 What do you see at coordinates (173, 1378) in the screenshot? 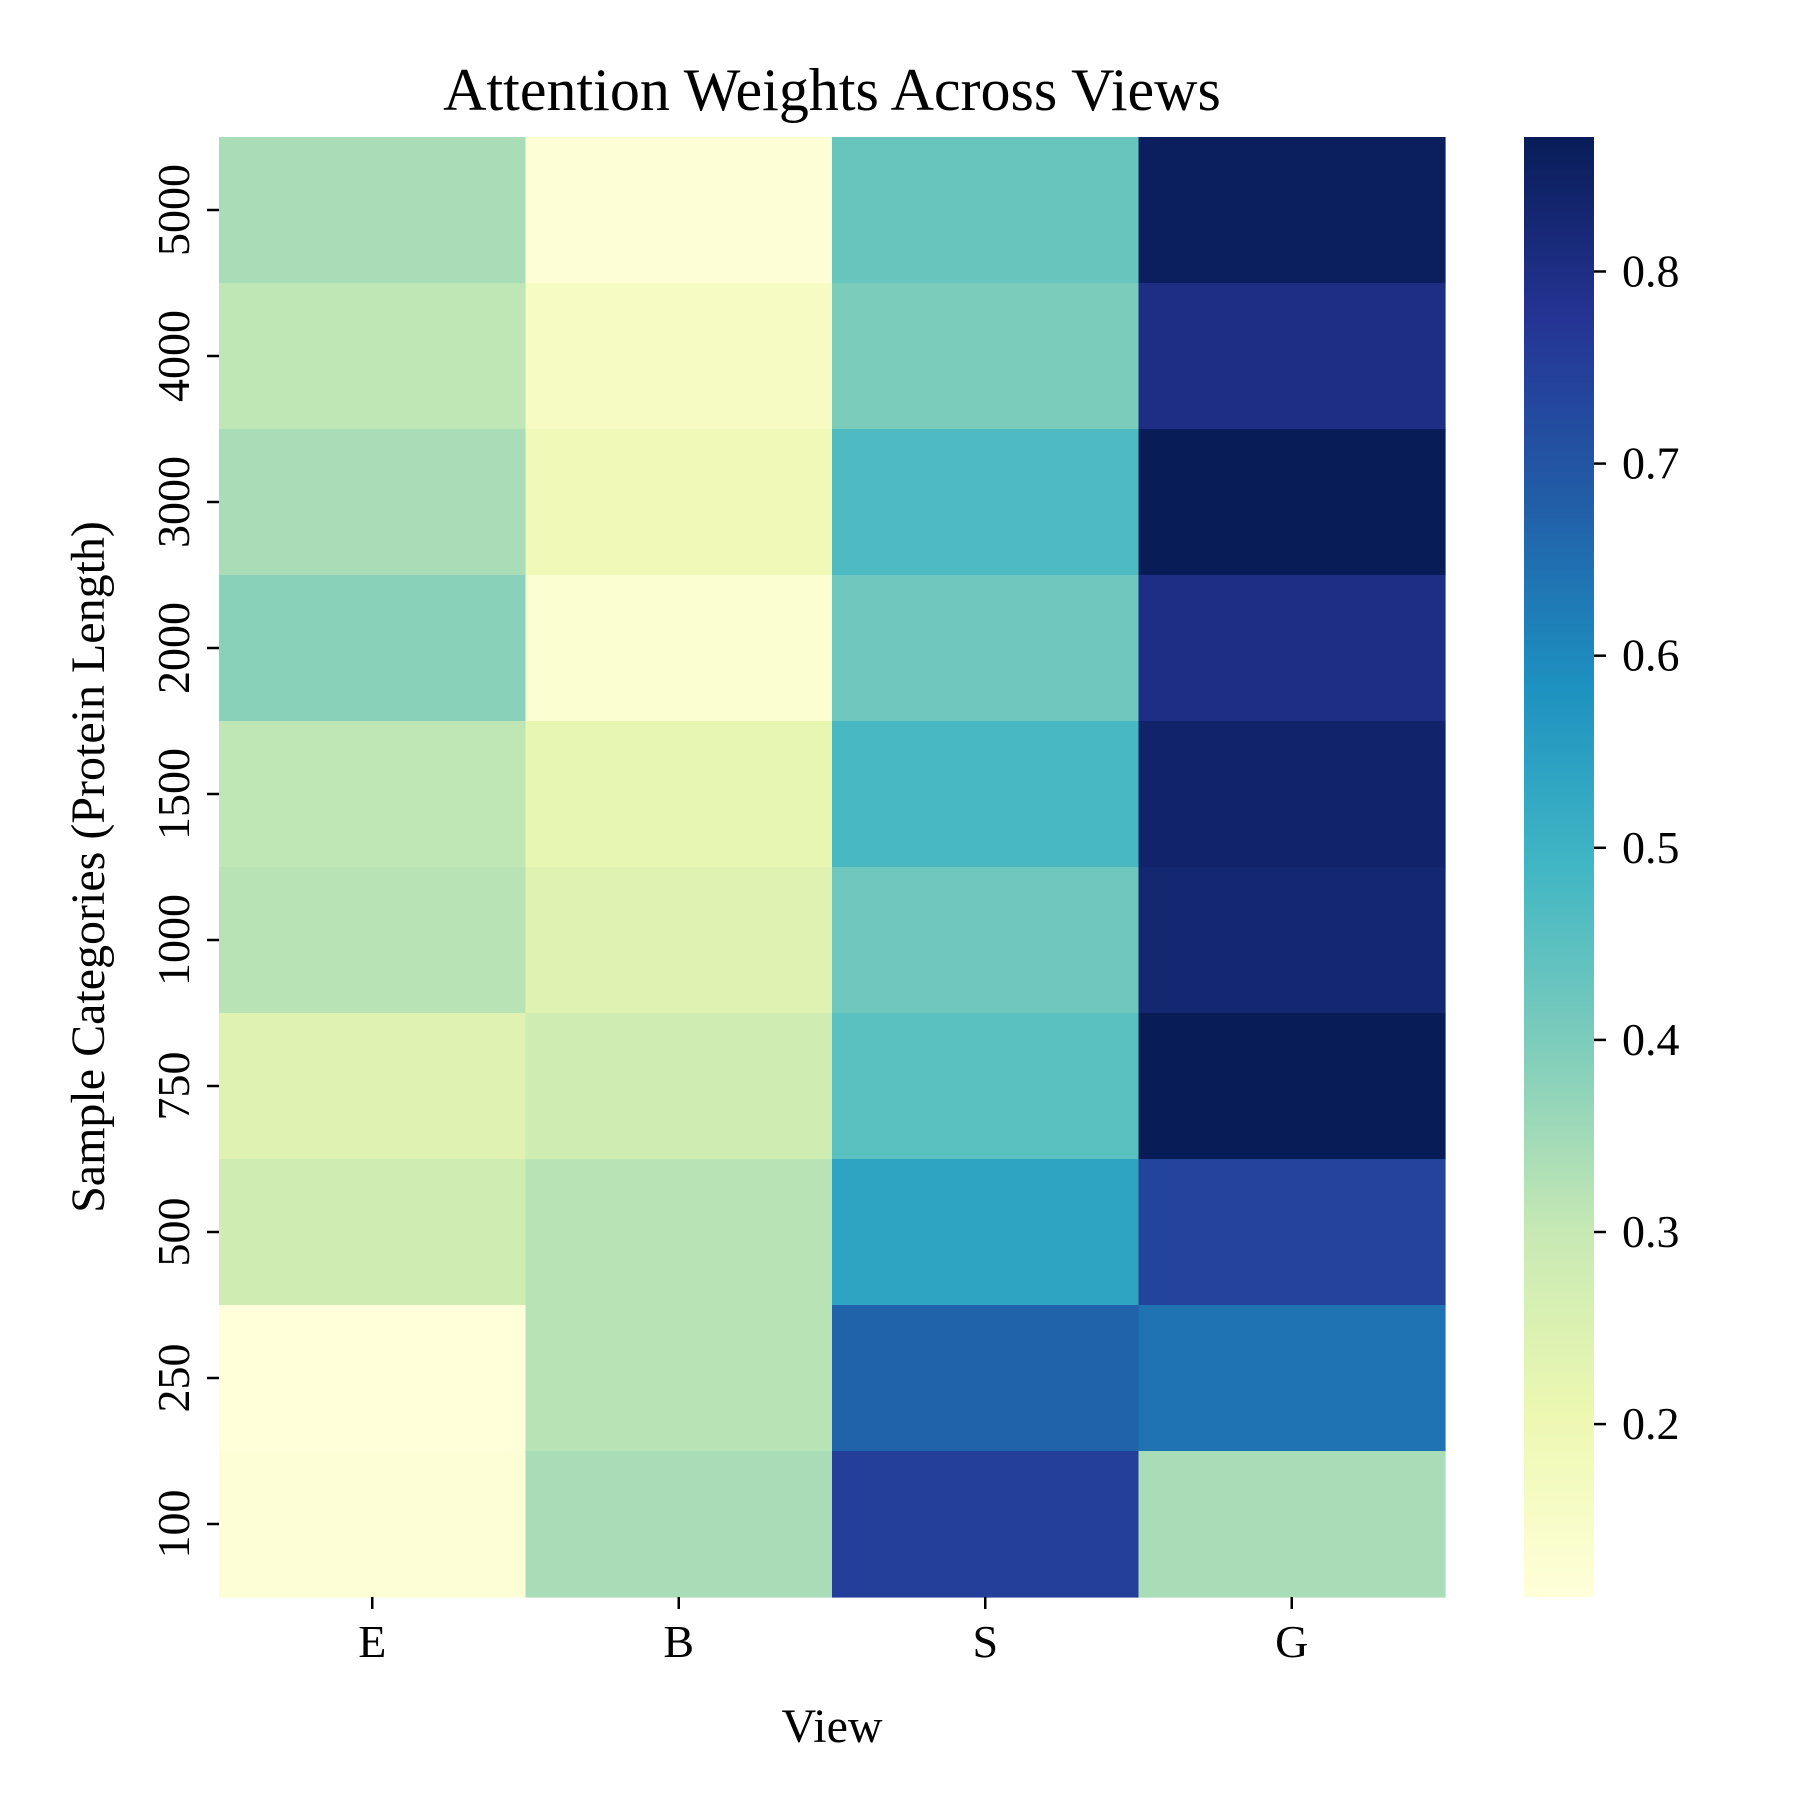
I see `y-tick-label: 250` at bounding box center [173, 1378].